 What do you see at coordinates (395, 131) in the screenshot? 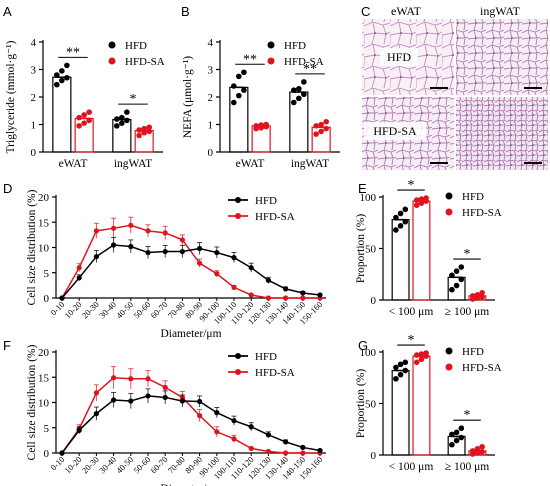
I see `row-label-bg-hfdsa` at bounding box center [395, 131].